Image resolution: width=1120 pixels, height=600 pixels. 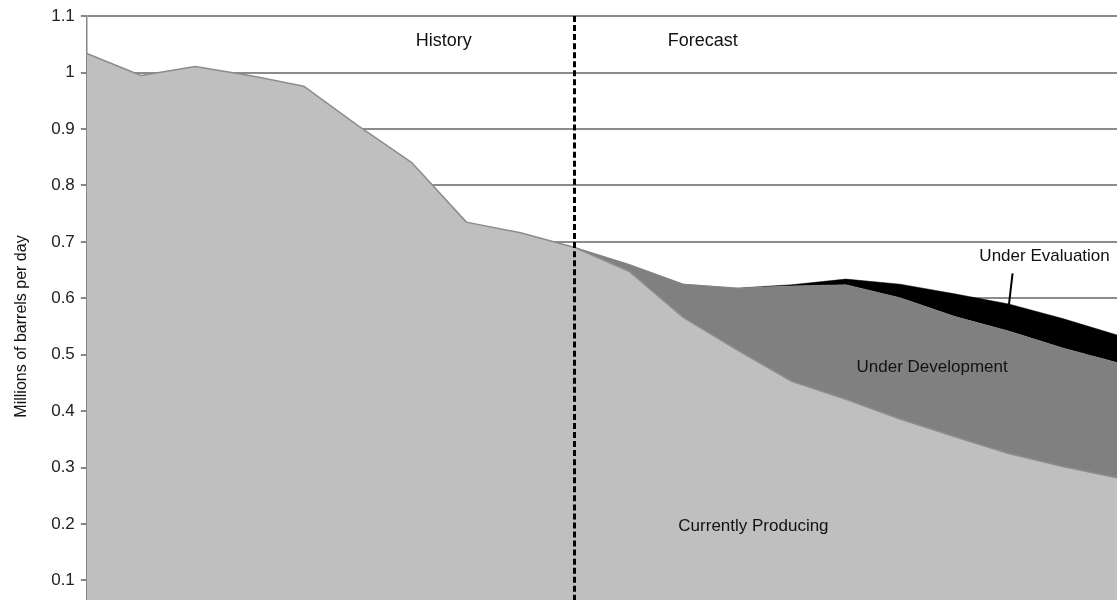 What do you see at coordinates (63, 467) in the screenshot?
I see `y-tick-label: 0.3` at bounding box center [63, 467].